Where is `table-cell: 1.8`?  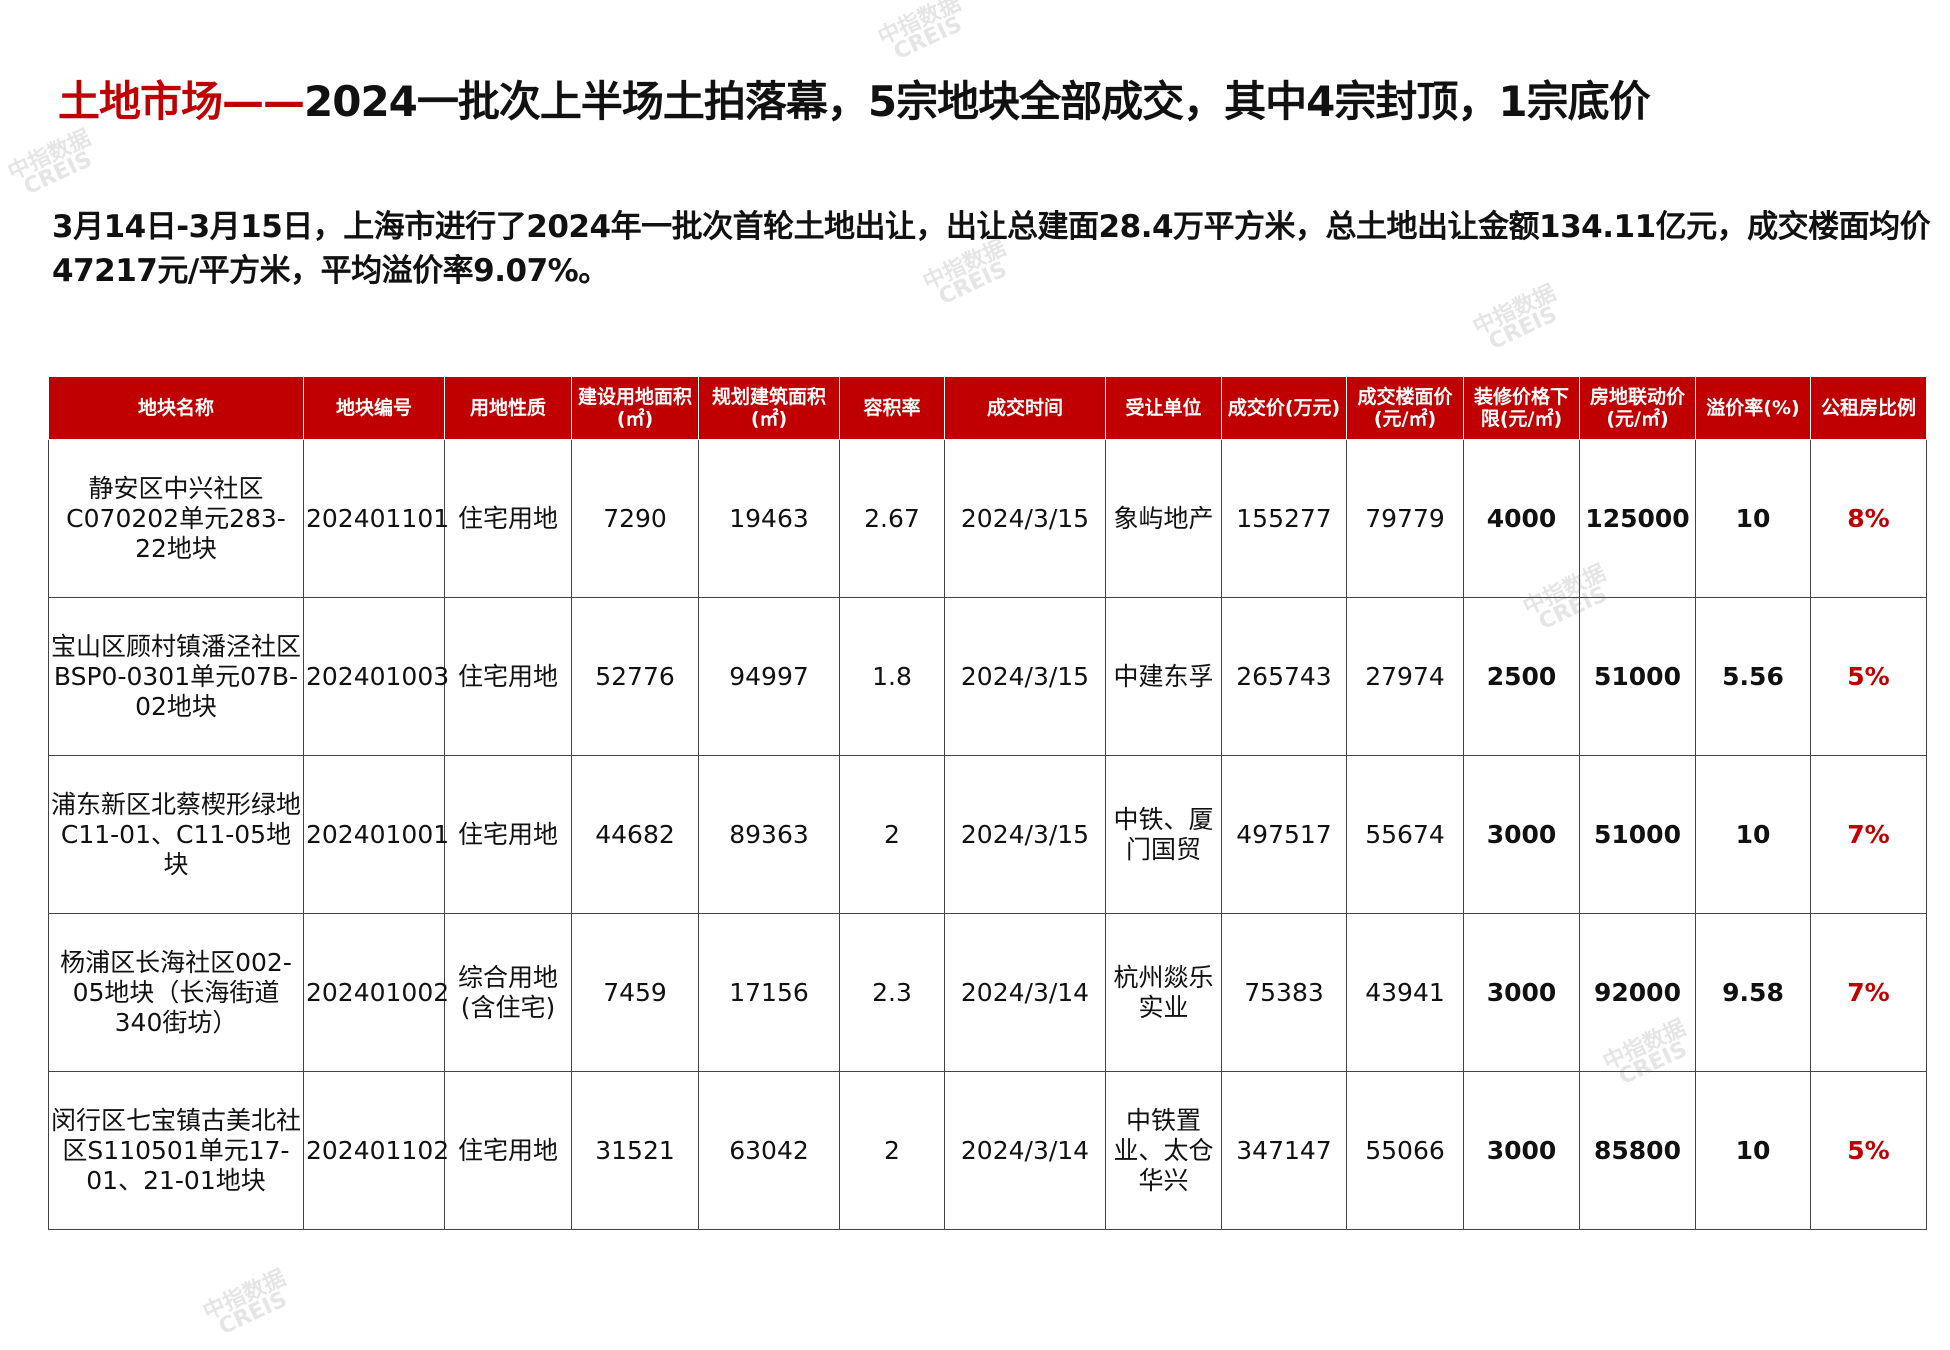 table-cell: 1.8 is located at coordinates (892, 676).